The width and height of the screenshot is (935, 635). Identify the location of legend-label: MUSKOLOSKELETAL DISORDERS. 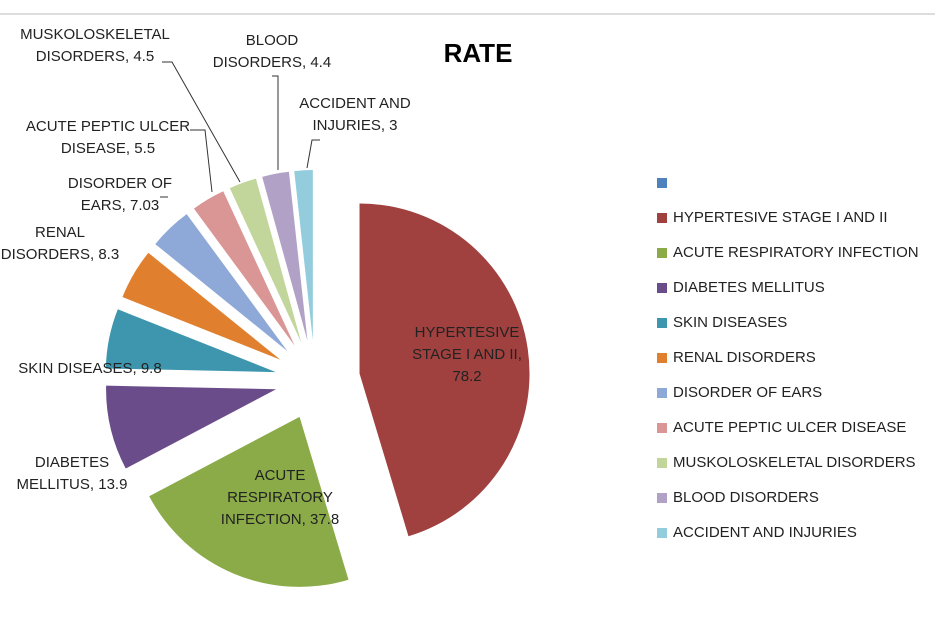
(794, 462).